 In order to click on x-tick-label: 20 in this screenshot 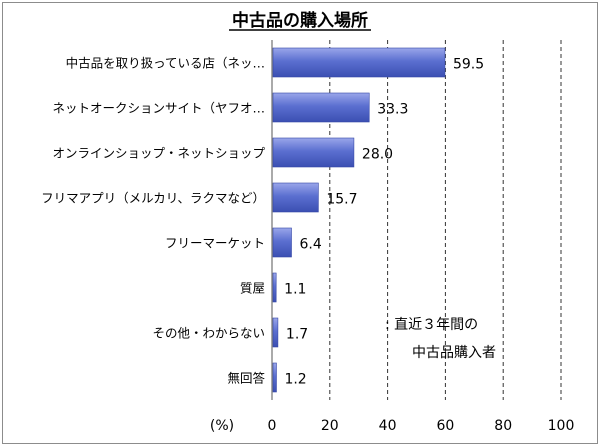, I will do `click(330, 426)`.